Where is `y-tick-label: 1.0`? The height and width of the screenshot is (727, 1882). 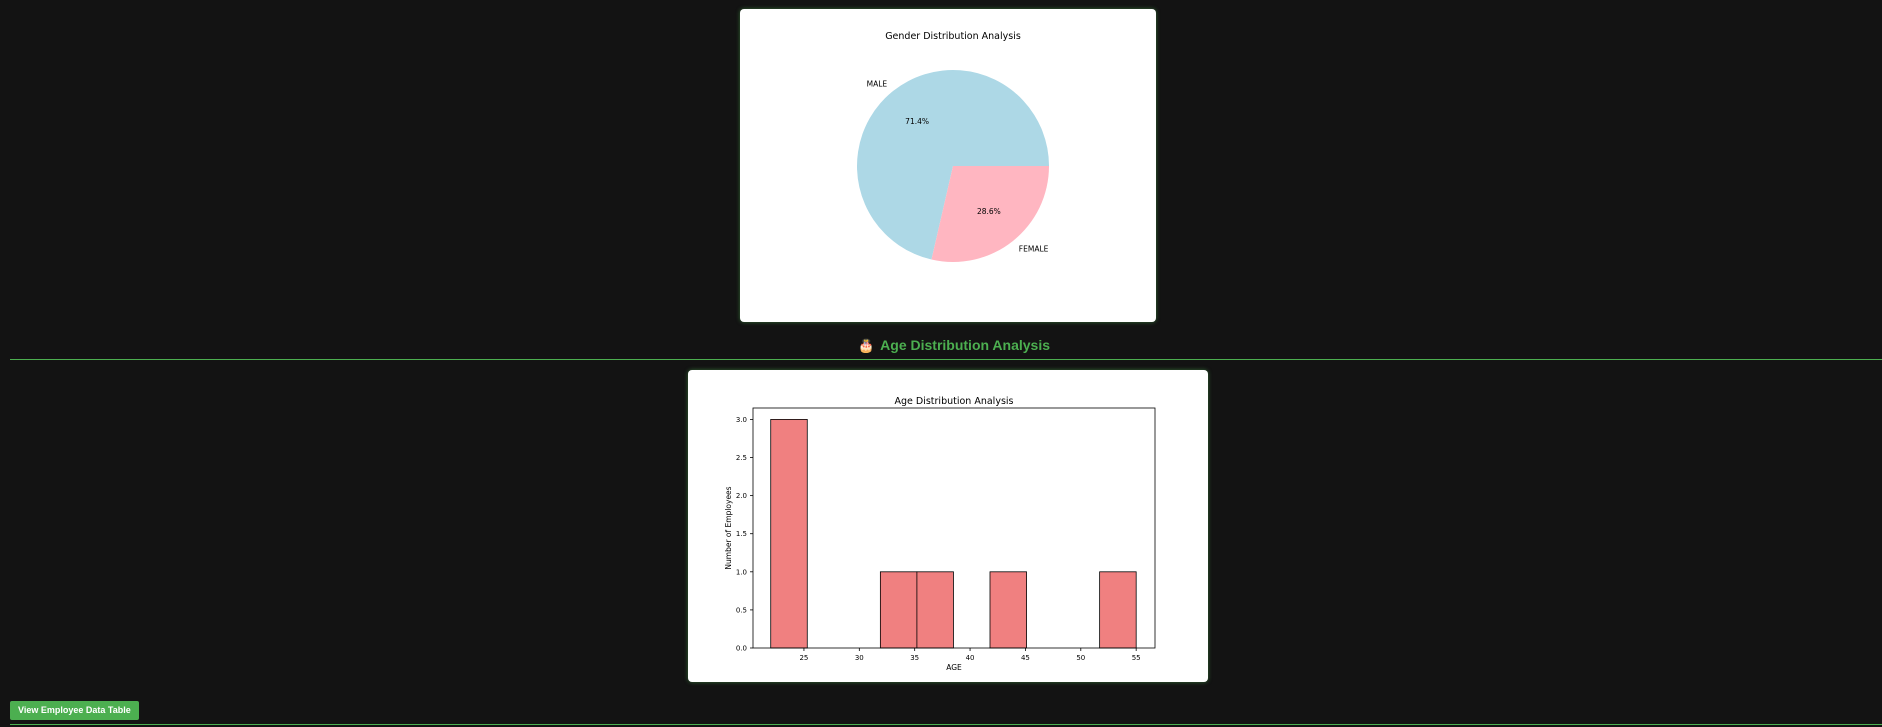 y-tick-label: 1.0 is located at coordinates (741, 572).